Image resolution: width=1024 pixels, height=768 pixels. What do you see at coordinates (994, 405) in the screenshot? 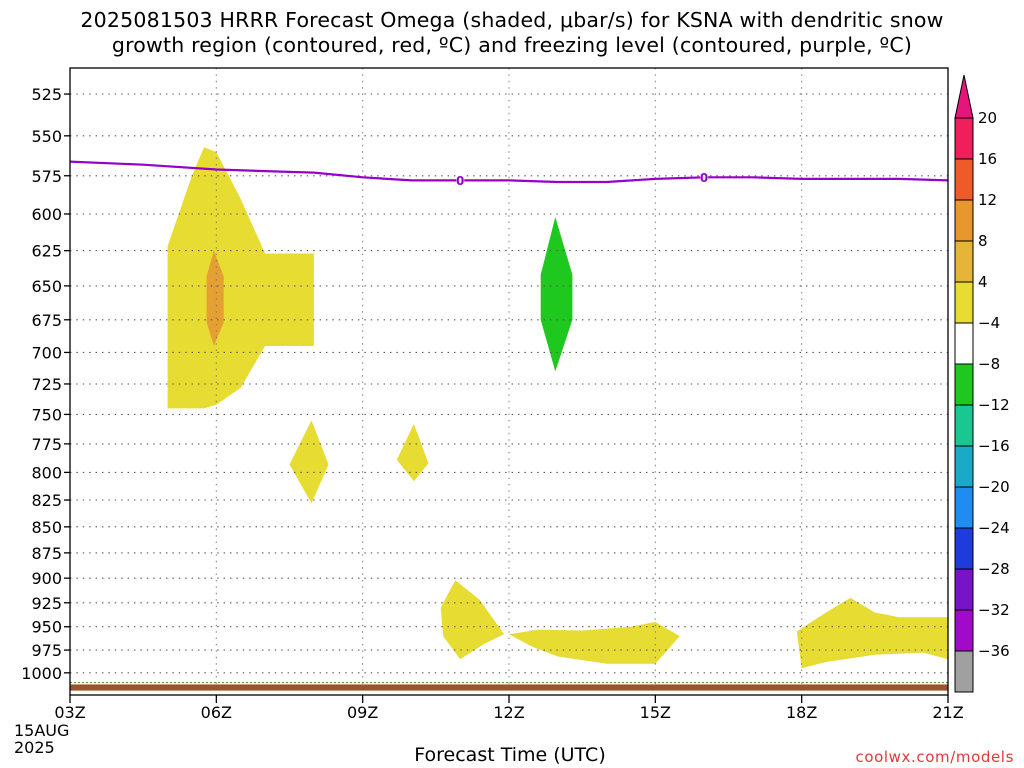
I see `colorbar-label-7: −12` at bounding box center [994, 405].